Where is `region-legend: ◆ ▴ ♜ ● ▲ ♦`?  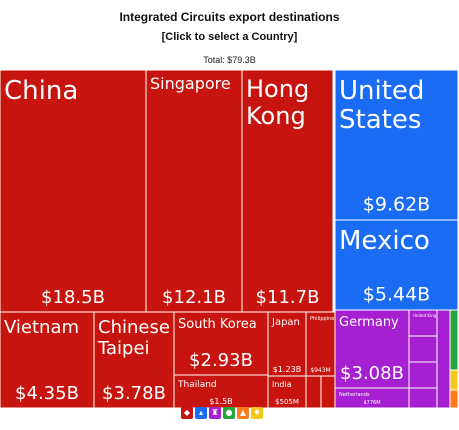
region-legend: ◆ ▴ ♜ ● ▲ ♦ is located at coordinates (222, 414).